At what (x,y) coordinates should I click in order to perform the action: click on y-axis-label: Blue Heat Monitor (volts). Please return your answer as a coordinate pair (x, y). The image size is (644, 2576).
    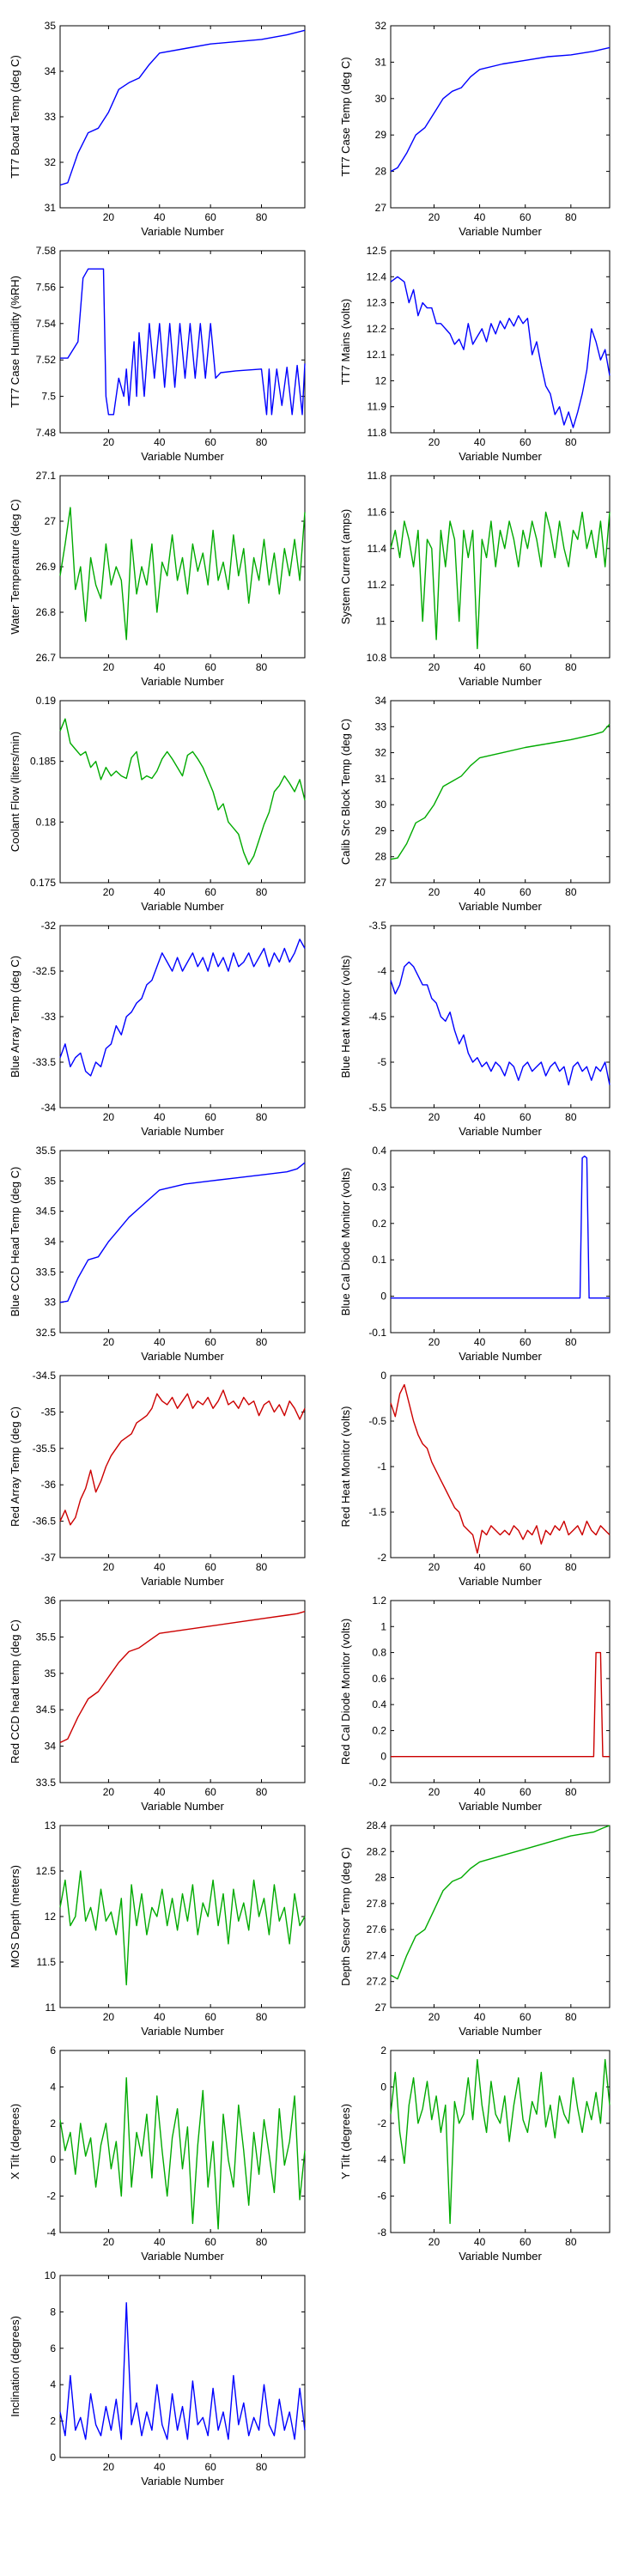
    Looking at the image, I should click on (345, 1017).